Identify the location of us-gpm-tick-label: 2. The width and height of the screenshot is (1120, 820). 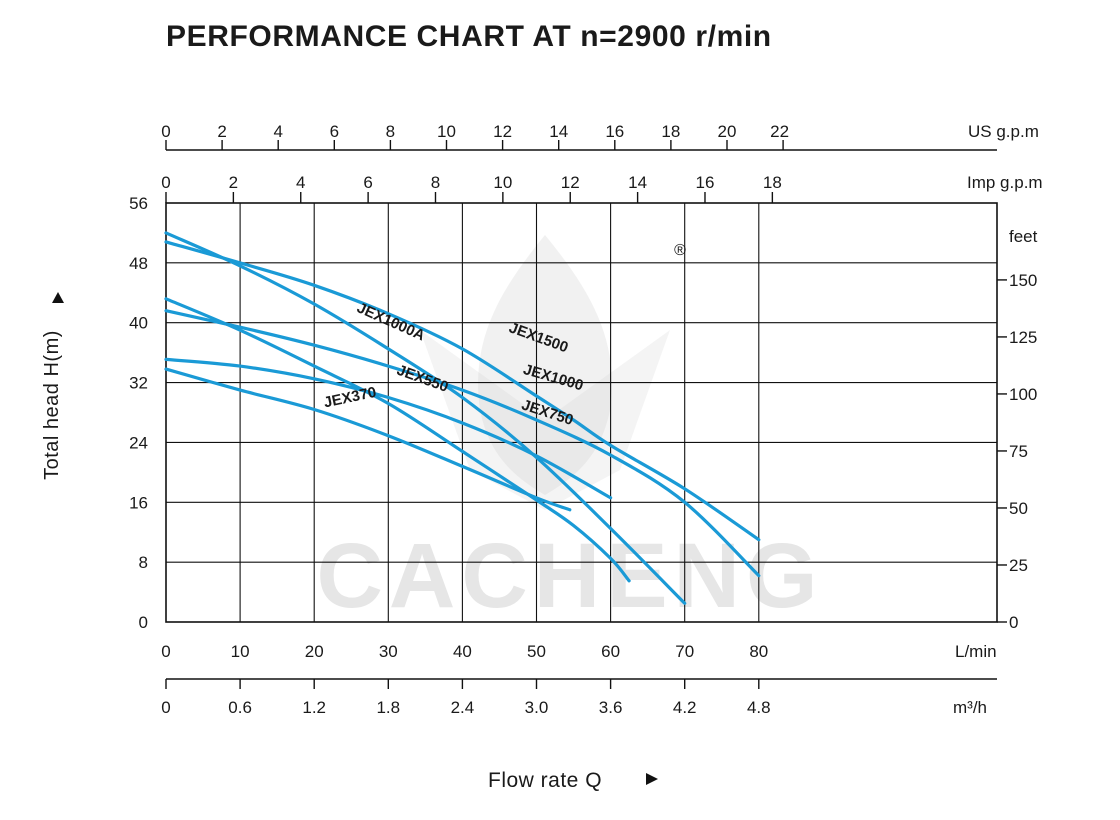
(221, 131).